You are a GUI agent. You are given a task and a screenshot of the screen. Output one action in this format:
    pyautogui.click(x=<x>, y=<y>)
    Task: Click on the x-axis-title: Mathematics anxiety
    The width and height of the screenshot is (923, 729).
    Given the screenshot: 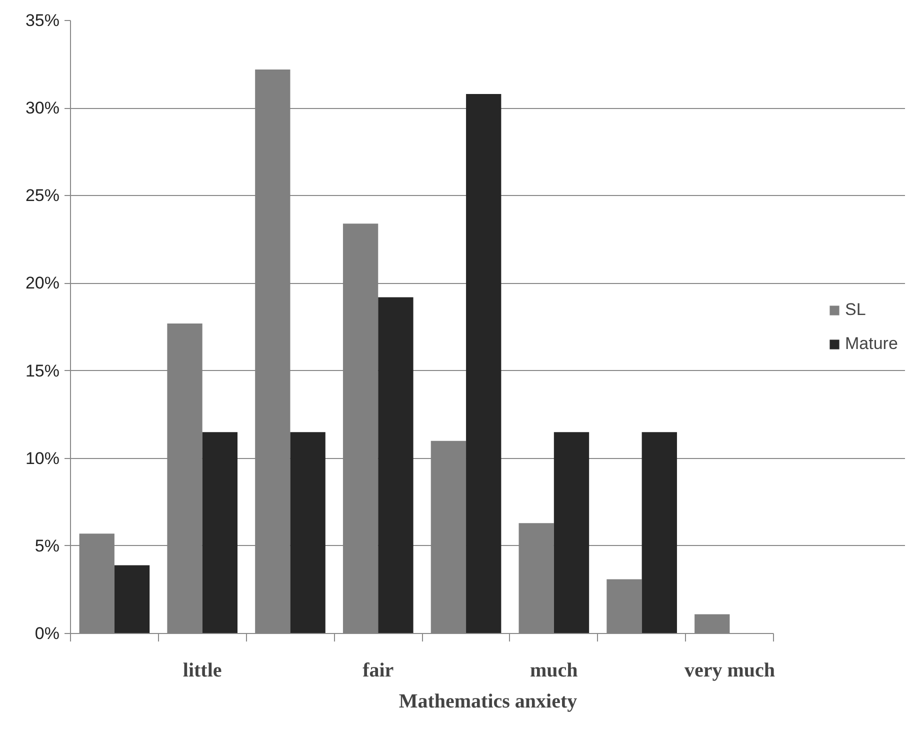 What is the action you would take?
    pyautogui.click(x=488, y=701)
    